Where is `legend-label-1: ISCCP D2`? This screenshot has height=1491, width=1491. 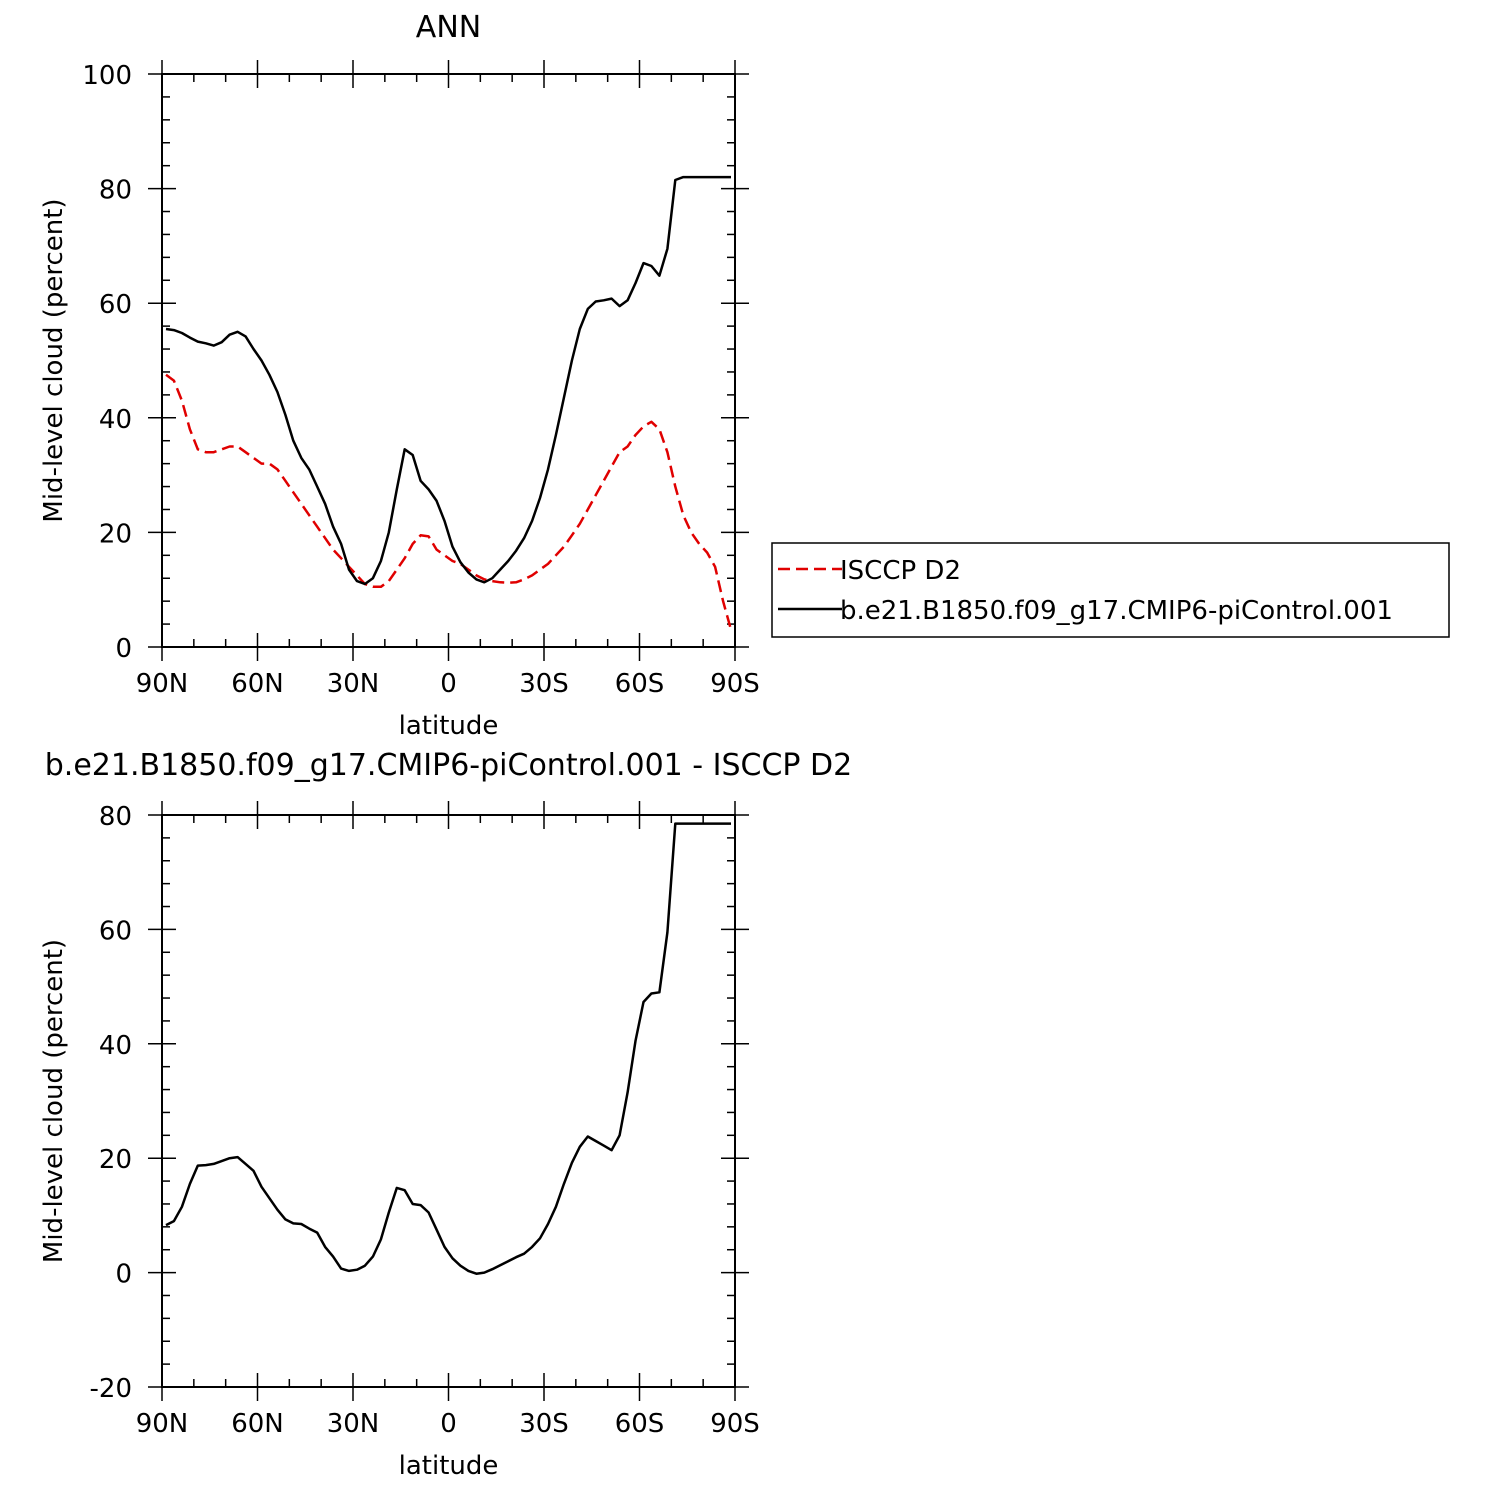 legend-label-1: ISCCP D2 is located at coordinates (900, 571).